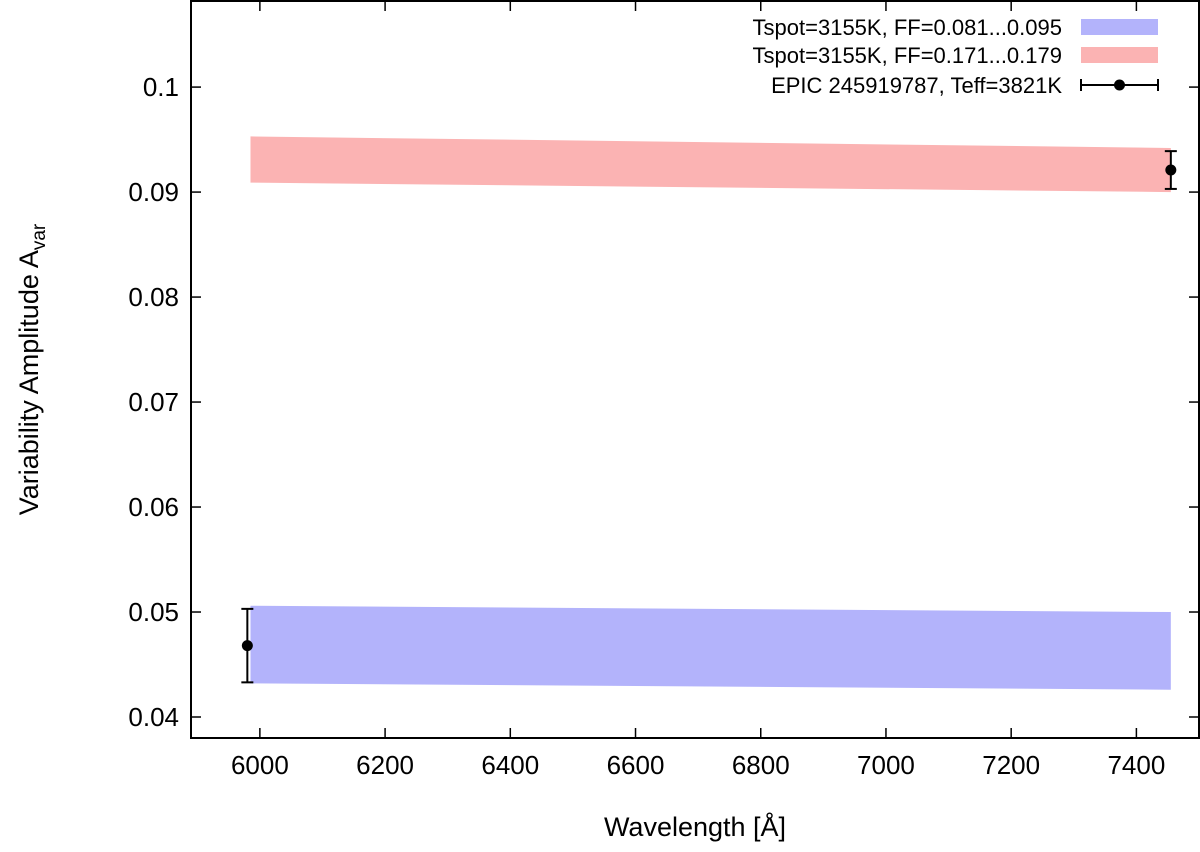 This screenshot has height=852, width=1200. Describe the element at coordinates (636, 765) in the screenshot. I see `x-tick-label: 6600` at that location.